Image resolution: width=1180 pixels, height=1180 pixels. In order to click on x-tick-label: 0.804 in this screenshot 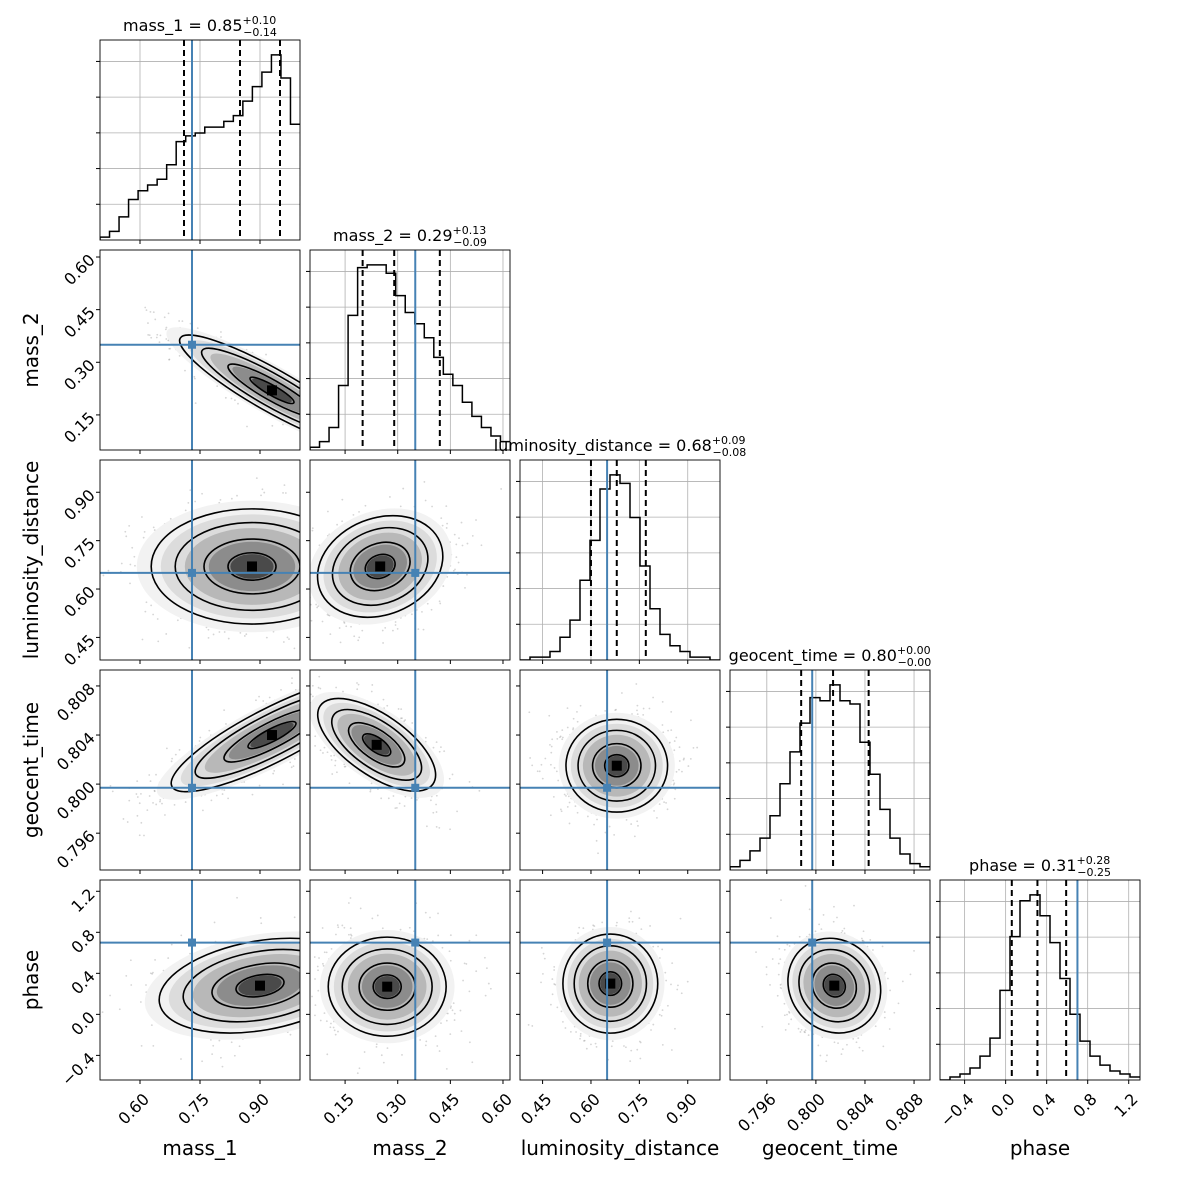, I will do `click(855, 1113)`.